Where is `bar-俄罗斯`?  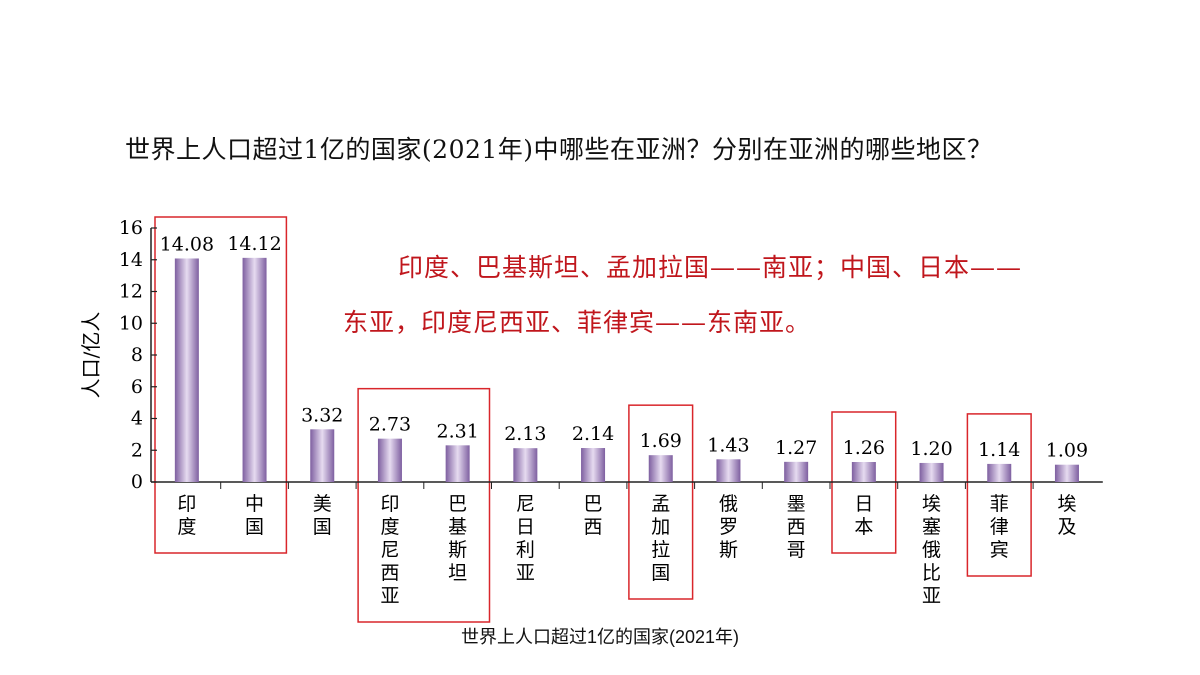
bar-俄罗斯 is located at coordinates (728, 470).